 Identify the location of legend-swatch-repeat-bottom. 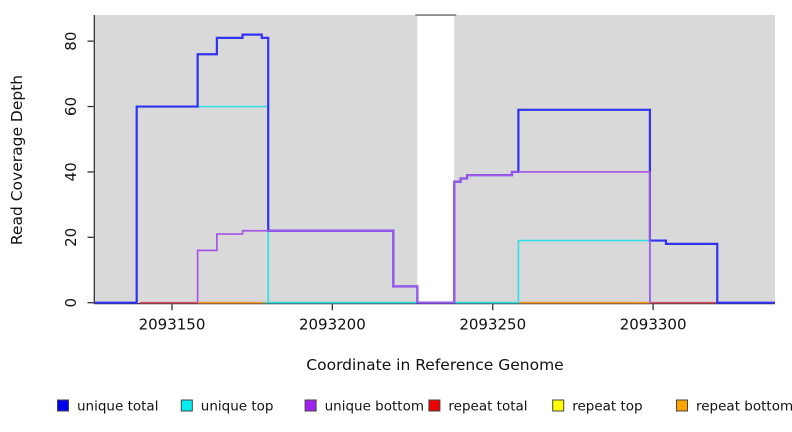
(682, 405).